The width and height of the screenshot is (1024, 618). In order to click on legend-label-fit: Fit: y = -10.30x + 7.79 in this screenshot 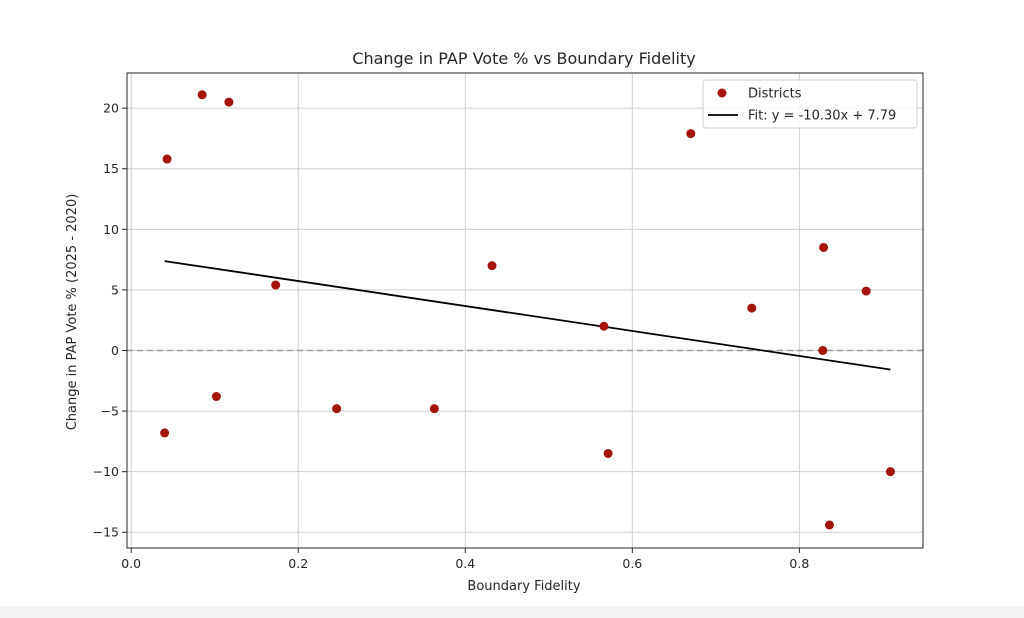, I will do `click(822, 116)`.